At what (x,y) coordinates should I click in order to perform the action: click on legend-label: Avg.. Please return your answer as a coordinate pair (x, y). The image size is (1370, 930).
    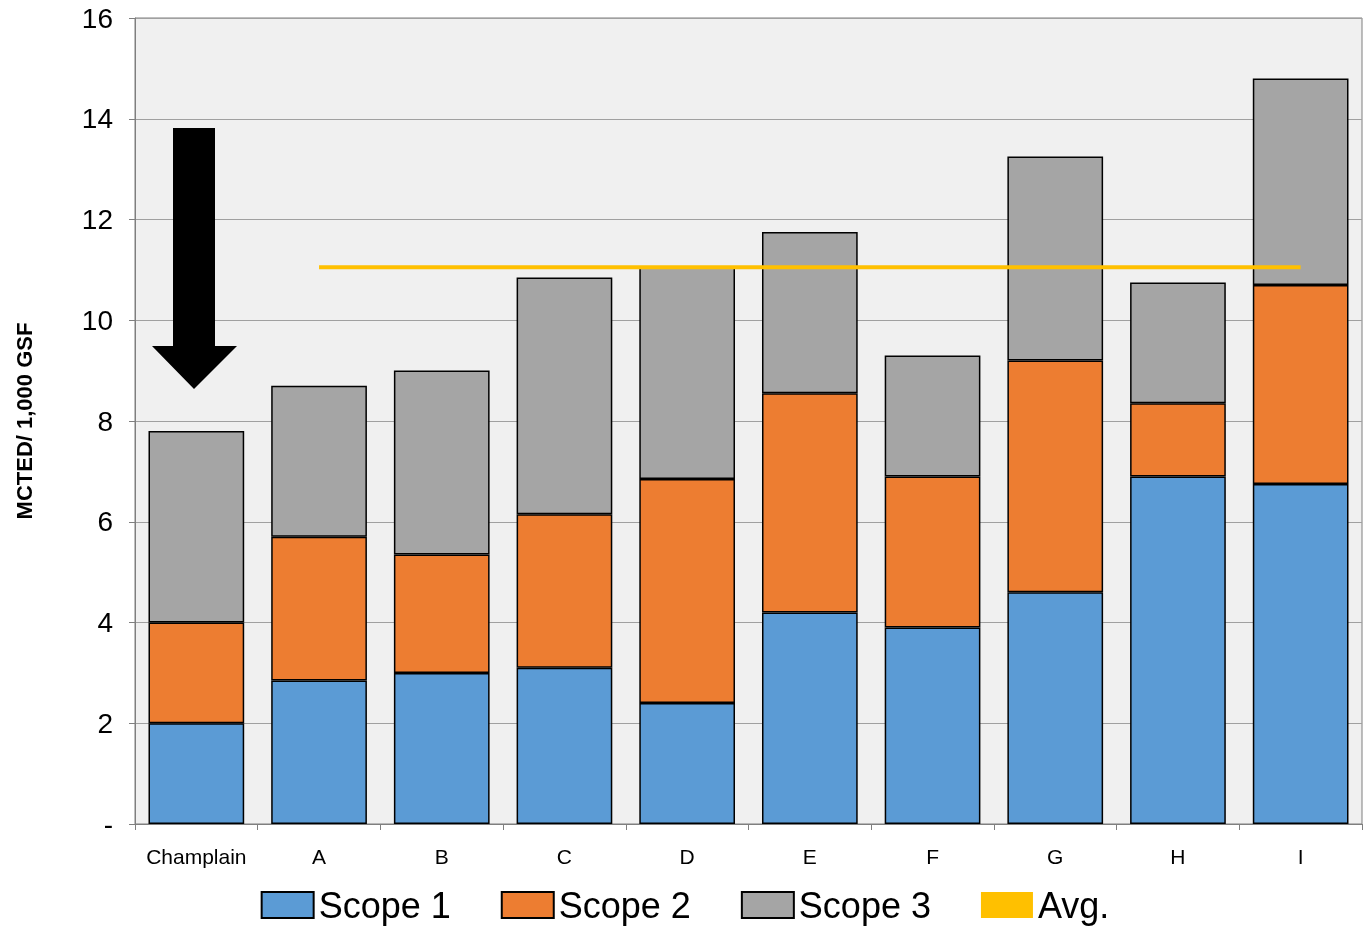
    Looking at the image, I should click on (1073, 905).